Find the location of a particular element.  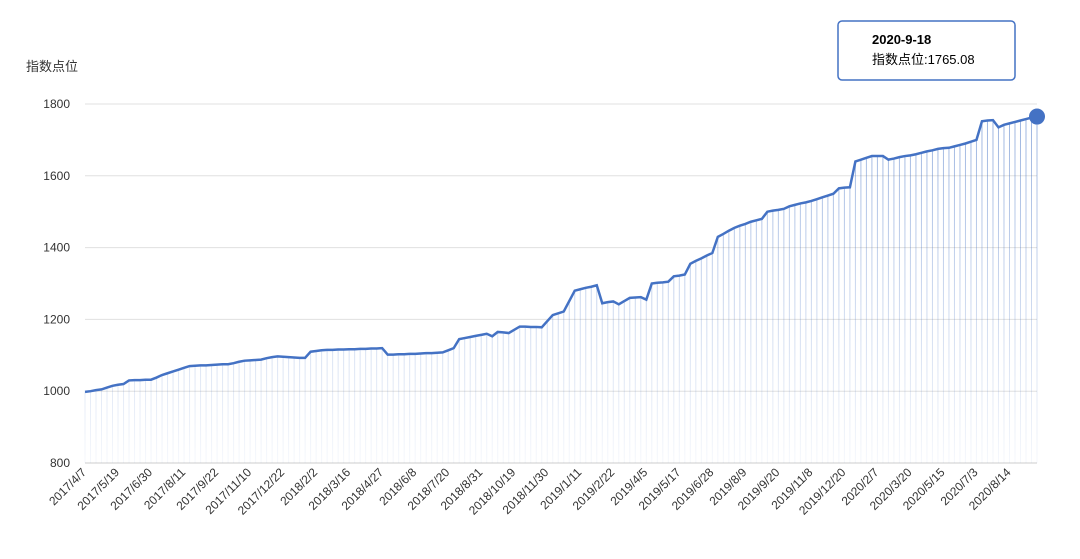

tooltip-text: 指数点位:1765.08 is located at coordinates (923, 59).